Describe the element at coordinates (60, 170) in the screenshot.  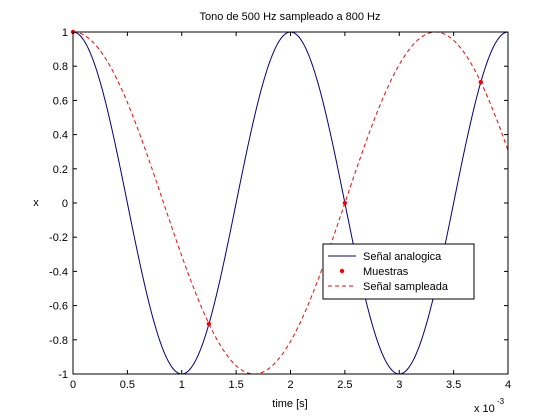
I see `y-tick-label: 0.2` at that location.